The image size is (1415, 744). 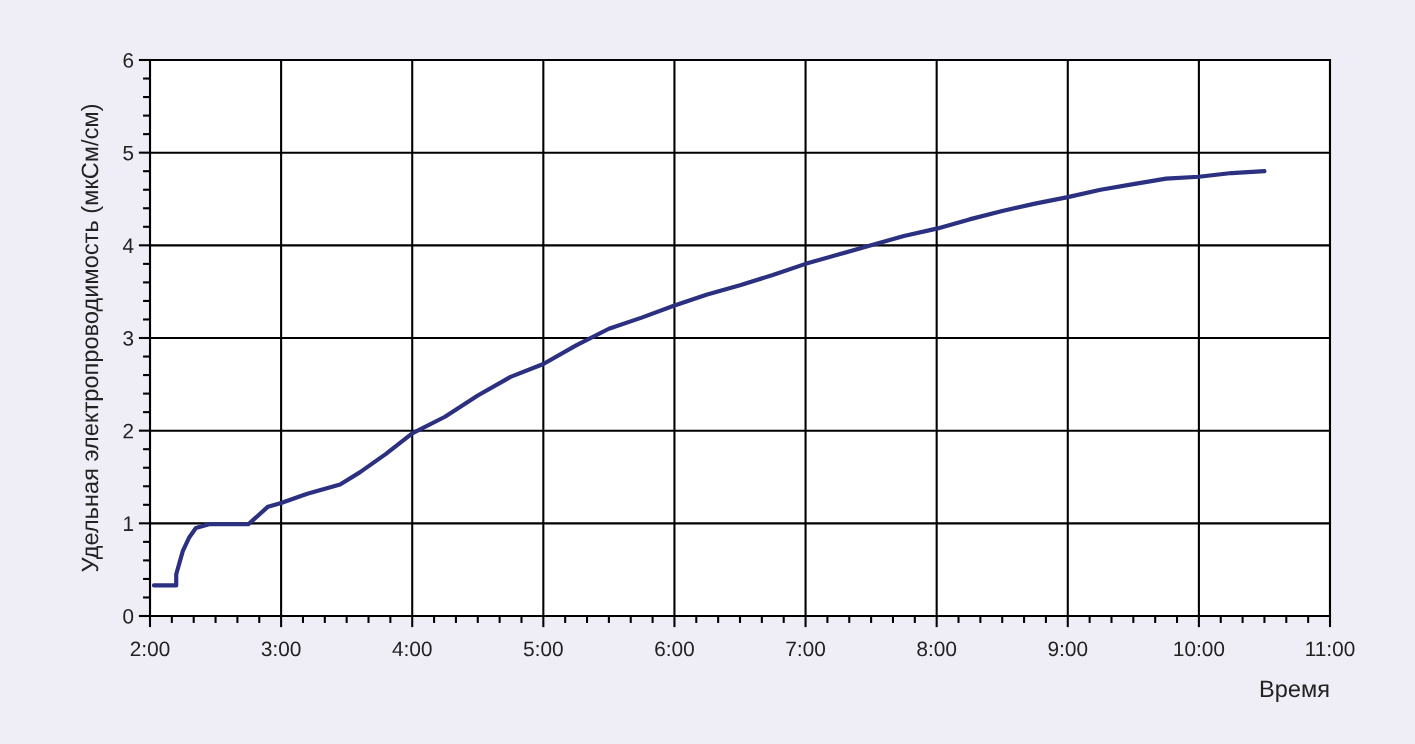 What do you see at coordinates (128, 245) in the screenshot?
I see `y-tick-label: 4` at bounding box center [128, 245].